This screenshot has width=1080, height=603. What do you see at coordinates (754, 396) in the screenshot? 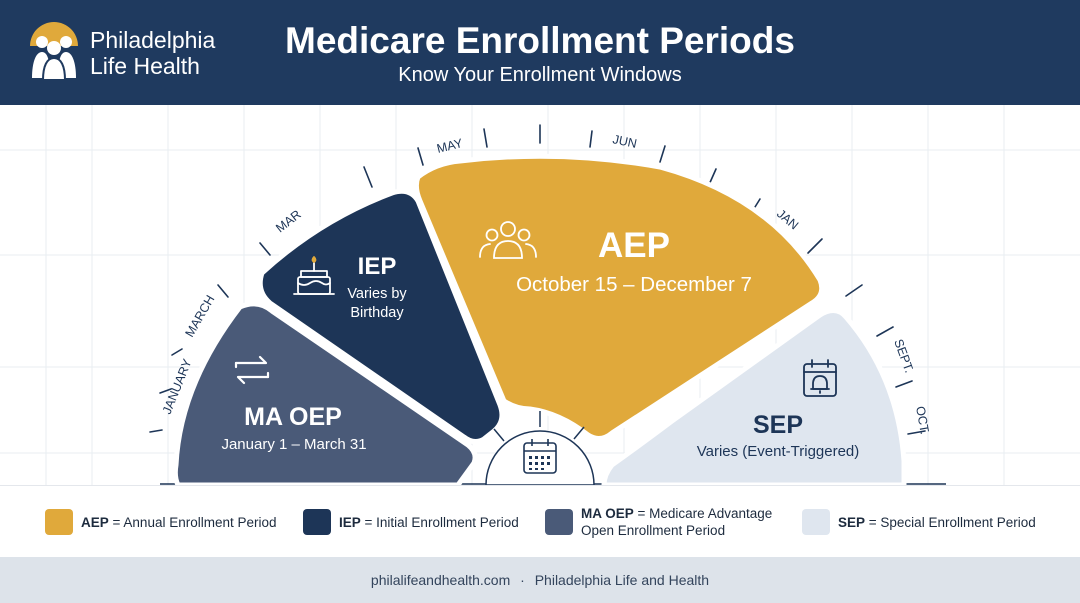
I see `sep-segment` at bounding box center [754, 396].